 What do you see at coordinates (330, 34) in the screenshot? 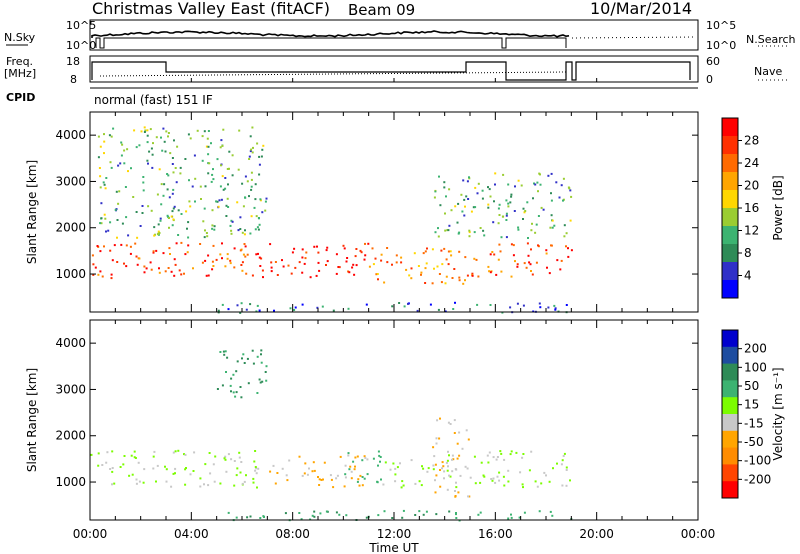
I see `nsky-line` at bounding box center [330, 34].